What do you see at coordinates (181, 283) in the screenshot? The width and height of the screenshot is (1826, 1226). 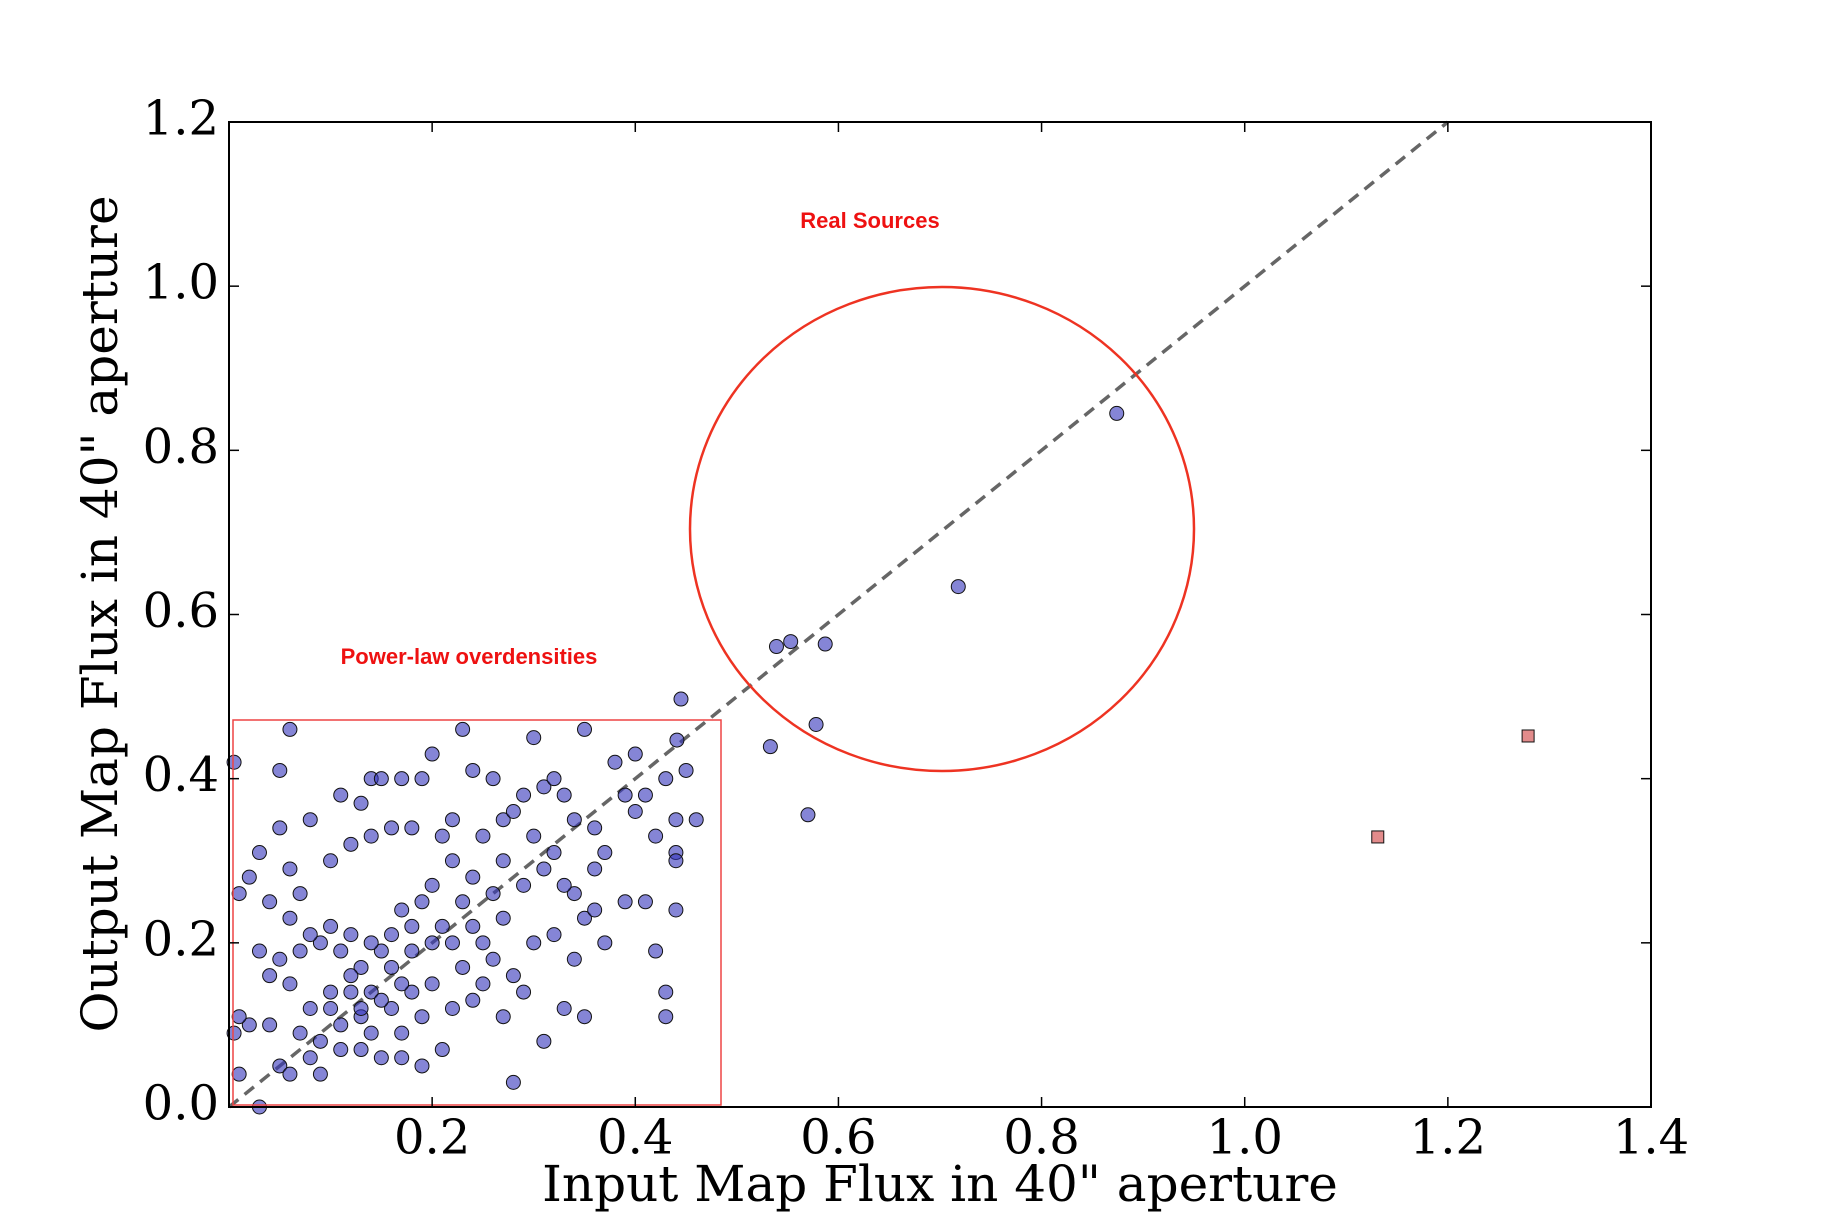 I see `y-tick-label: 1.0` at bounding box center [181, 283].